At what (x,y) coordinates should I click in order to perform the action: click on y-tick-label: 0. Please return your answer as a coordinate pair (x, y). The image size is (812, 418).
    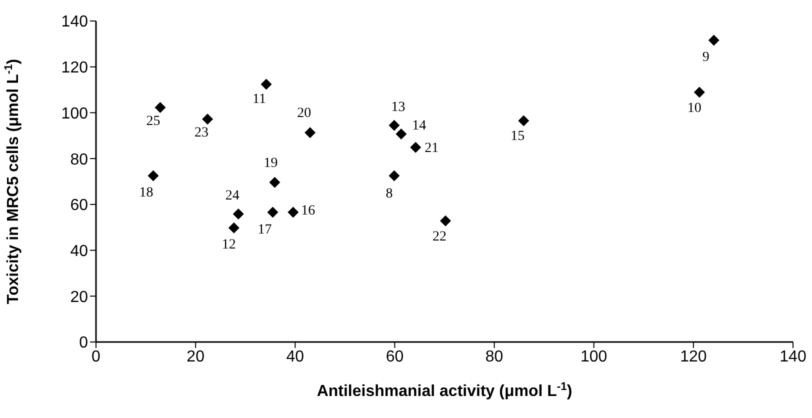
    Looking at the image, I should click on (83, 343).